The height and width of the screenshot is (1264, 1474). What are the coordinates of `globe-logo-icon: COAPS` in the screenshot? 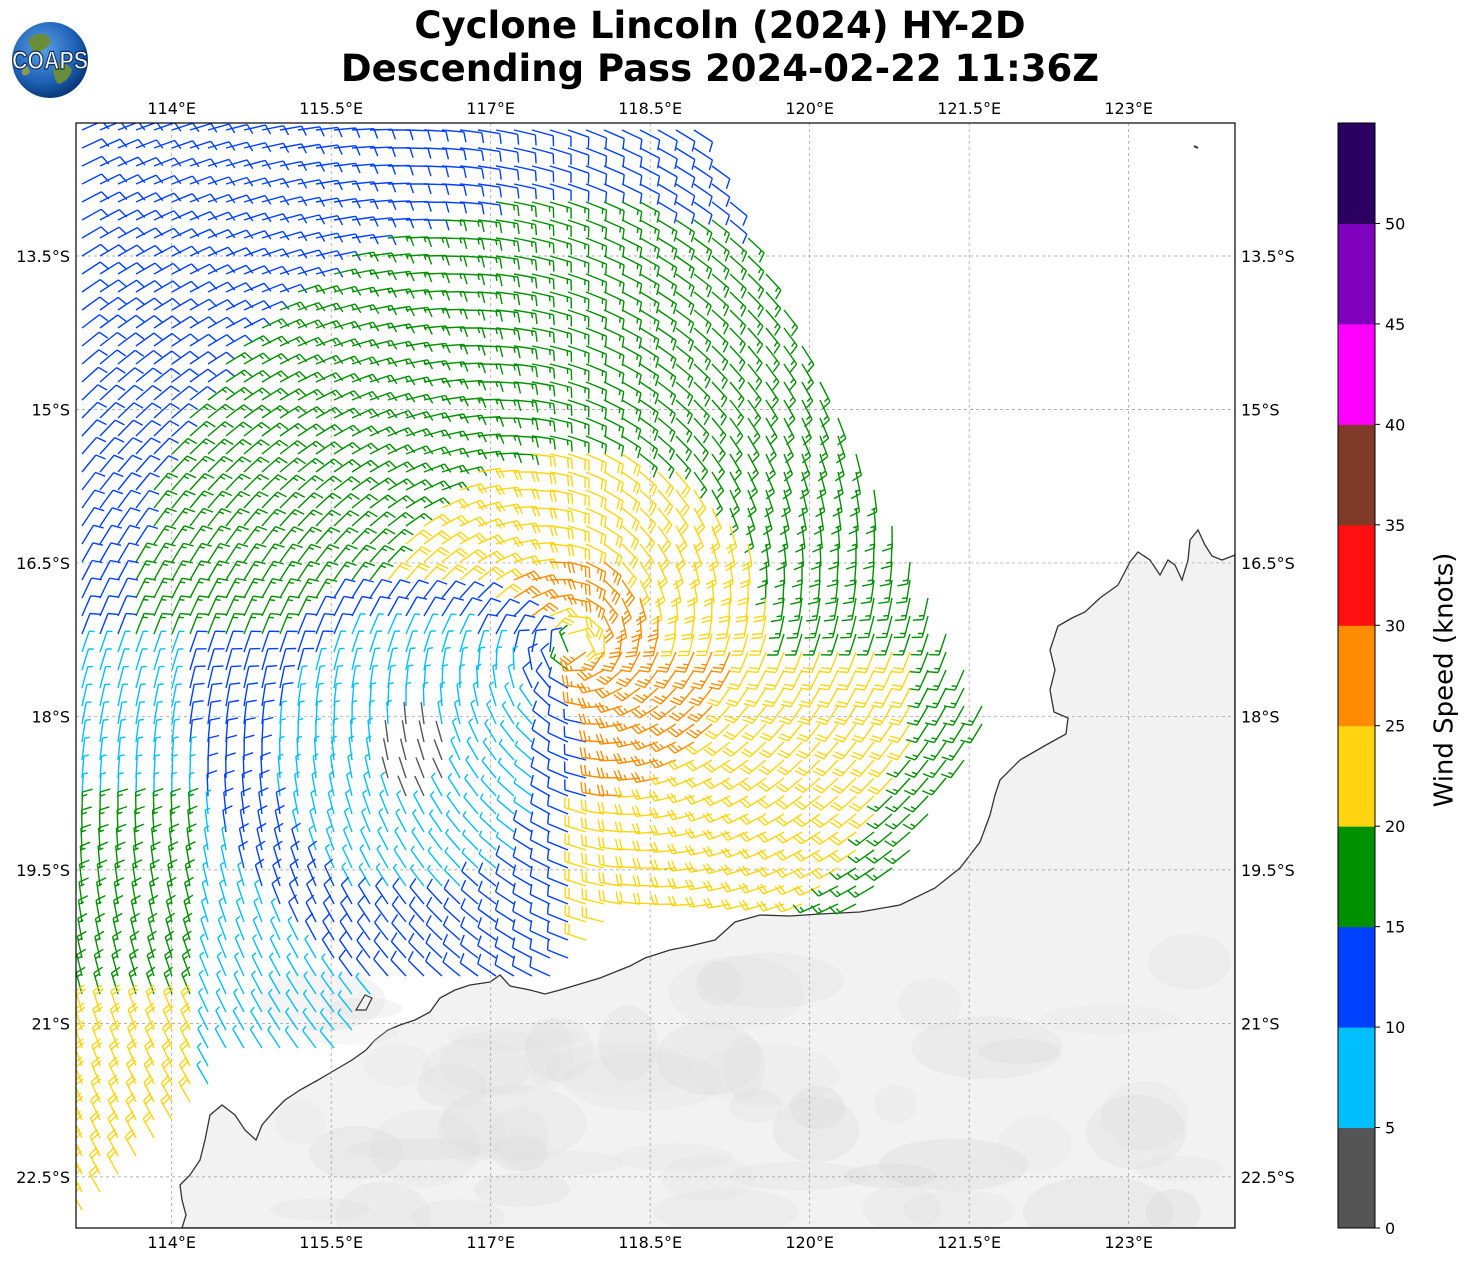 It's located at (50, 60).